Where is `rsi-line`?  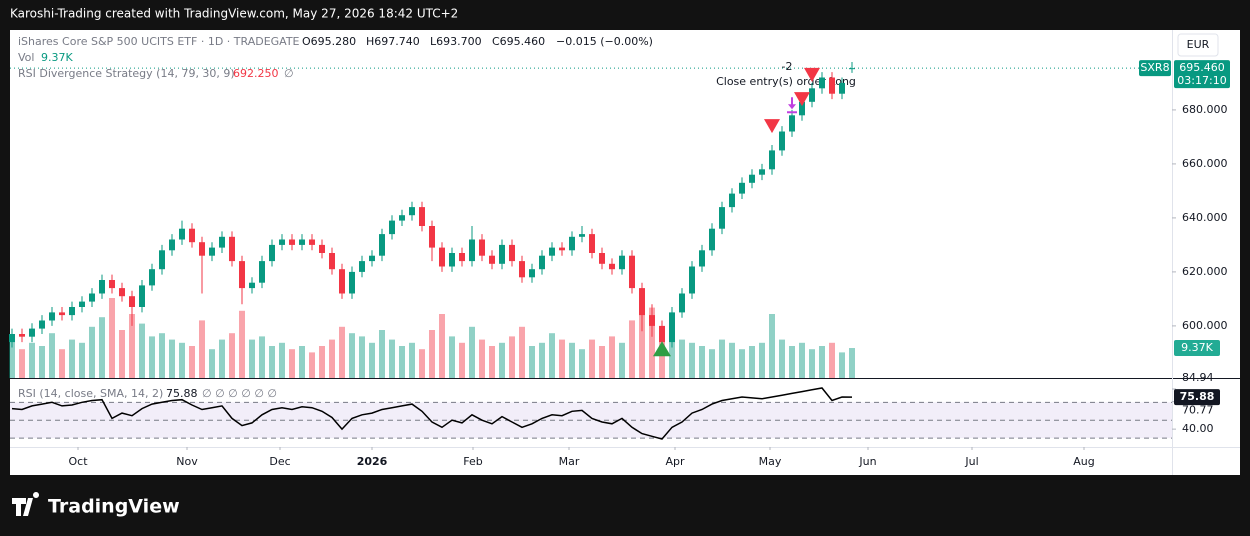 rsi-line is located at coordinates (432, 413).